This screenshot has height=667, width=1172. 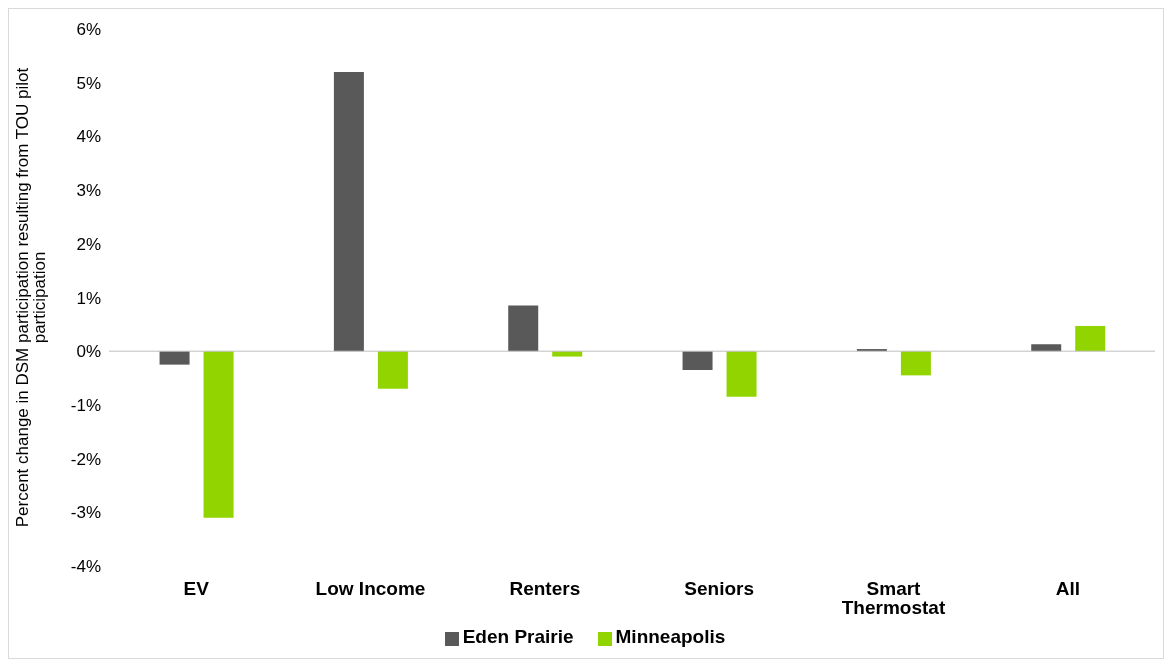 What do you see at coordinates (670, 636) in the screenshot?
I see `legend-label: Minneapolis` at bounding box center [670, 636].